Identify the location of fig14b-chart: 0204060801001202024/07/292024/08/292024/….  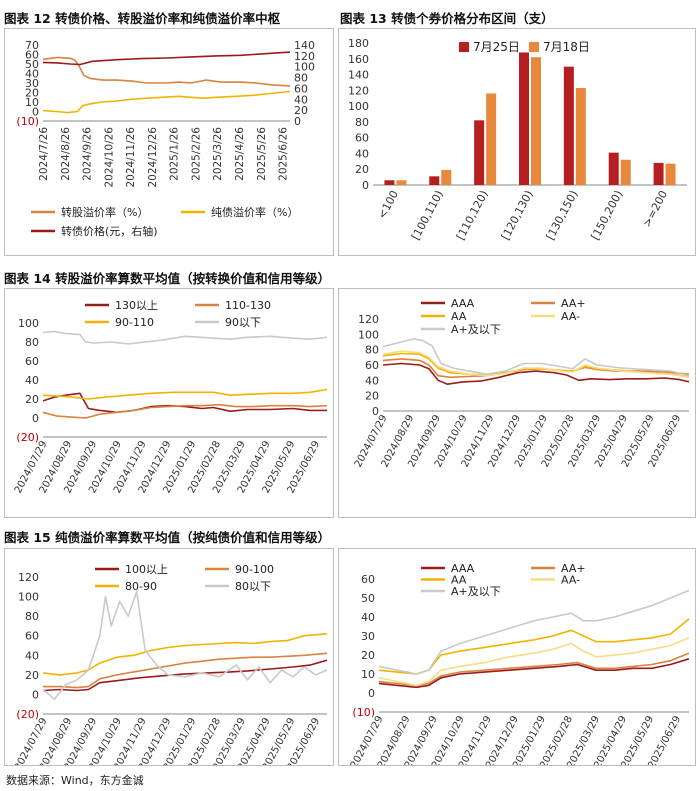
(521, 383).